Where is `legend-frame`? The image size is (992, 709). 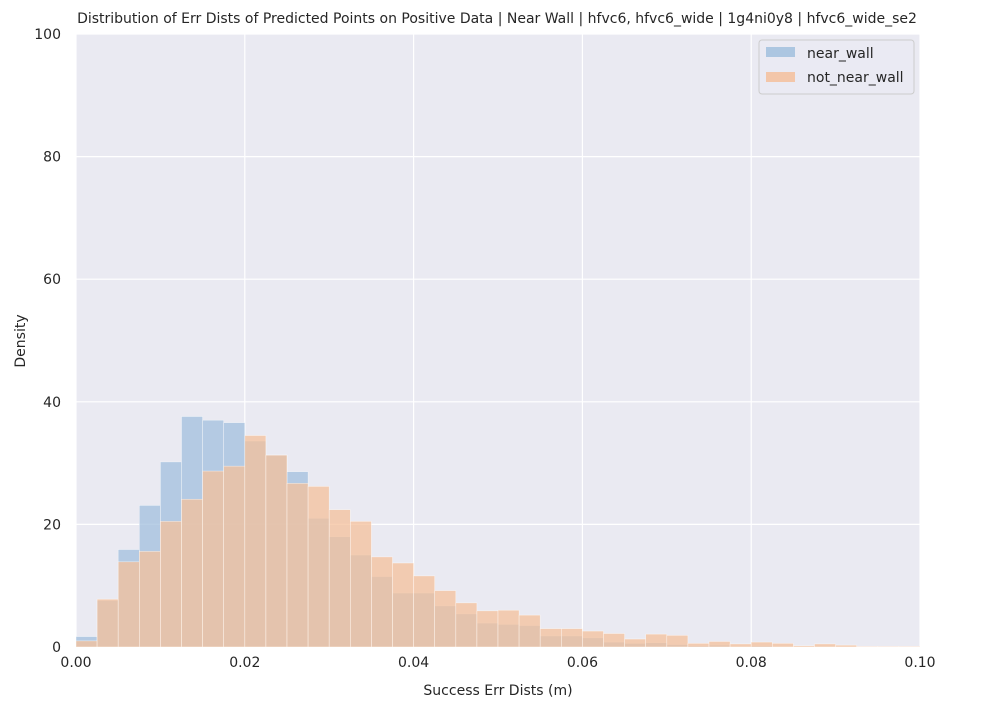 legend-frame is located at coordinates (836, 67).